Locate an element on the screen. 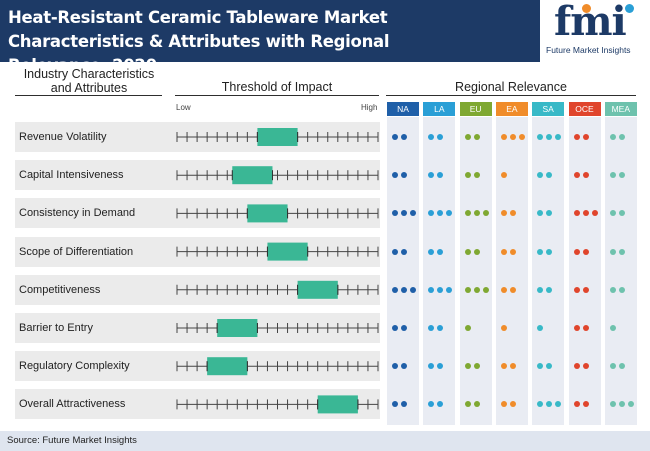 The height and width of the screenshot is (451, 650). characteristics-header: Industry Characteristics and Attributes is located at coordinates (89, 81).